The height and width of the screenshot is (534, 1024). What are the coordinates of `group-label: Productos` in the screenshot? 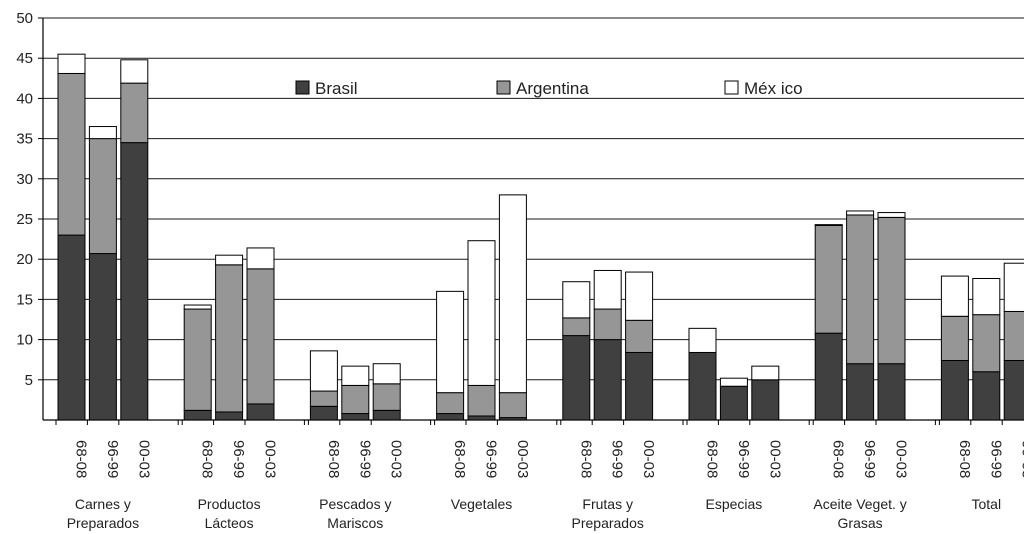 It's located at (229, 504).